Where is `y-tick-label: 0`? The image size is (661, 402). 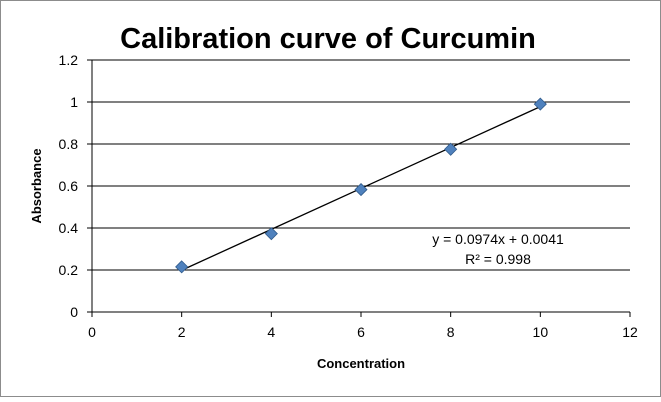
y-tick-label: 0 is located at coordinates (74, 312).